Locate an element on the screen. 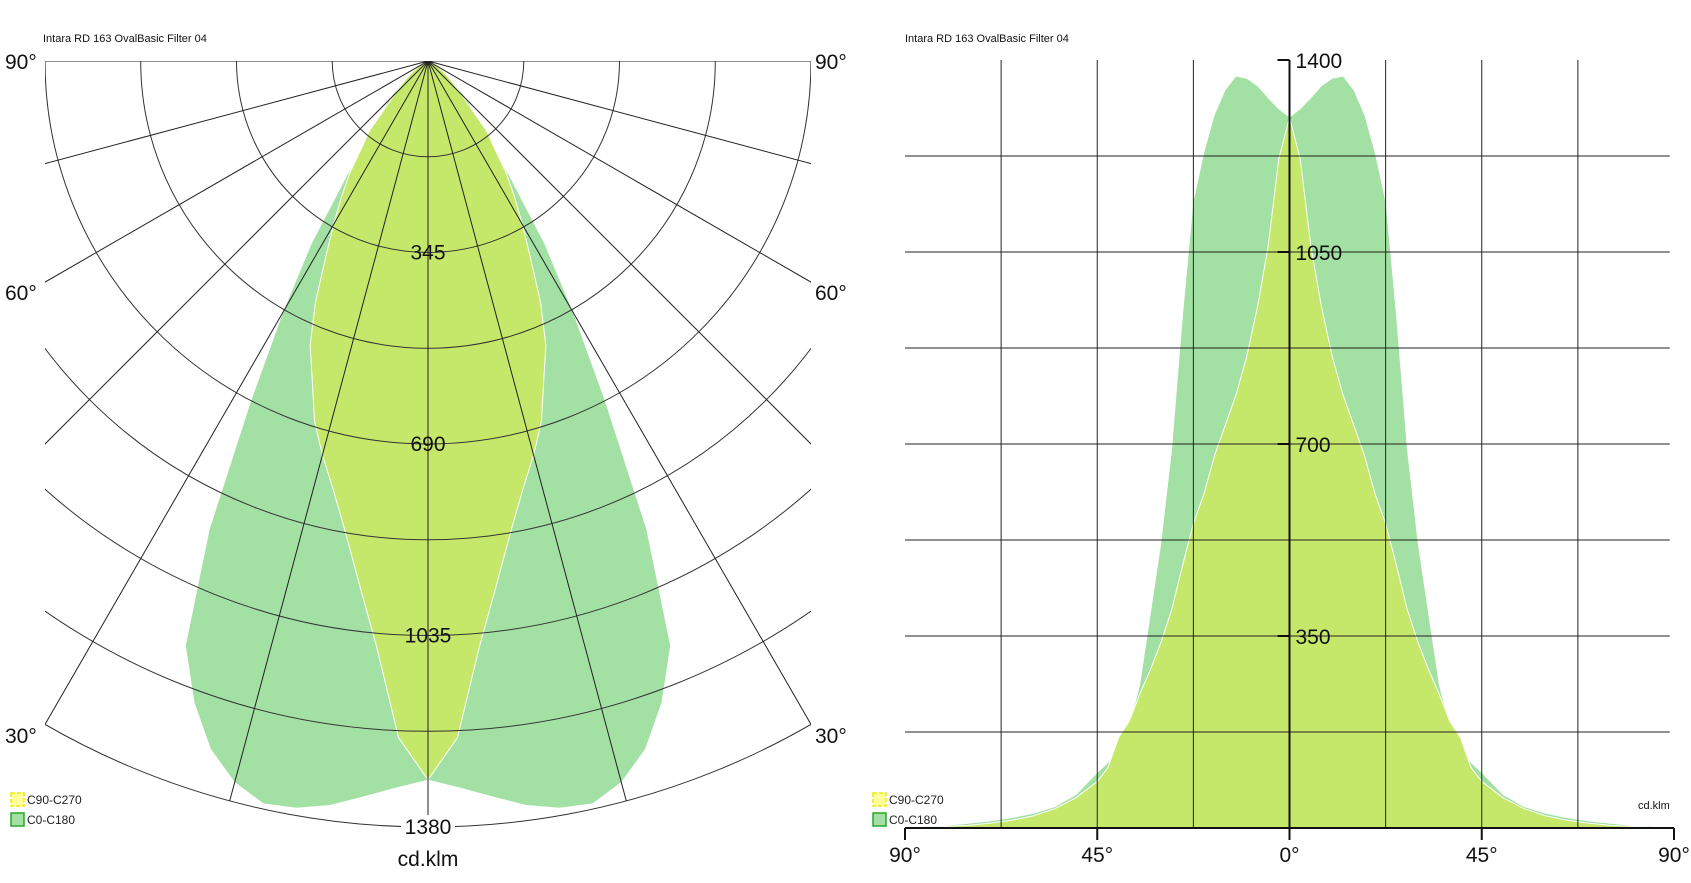  polar-ring-label: 690 is located at coordinates (427, 444).